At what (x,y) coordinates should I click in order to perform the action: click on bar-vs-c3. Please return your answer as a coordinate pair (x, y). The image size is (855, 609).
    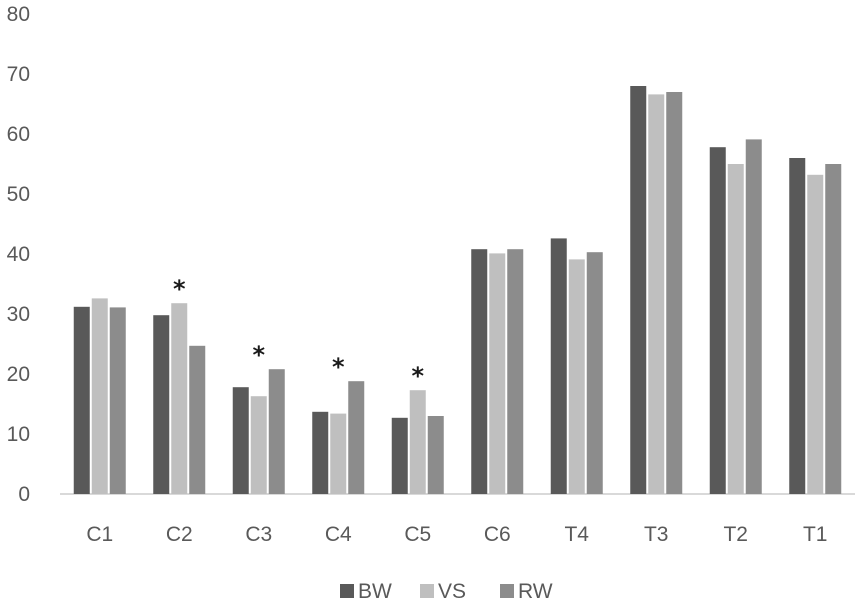
    Looking at the image, I should click on (258, 445).